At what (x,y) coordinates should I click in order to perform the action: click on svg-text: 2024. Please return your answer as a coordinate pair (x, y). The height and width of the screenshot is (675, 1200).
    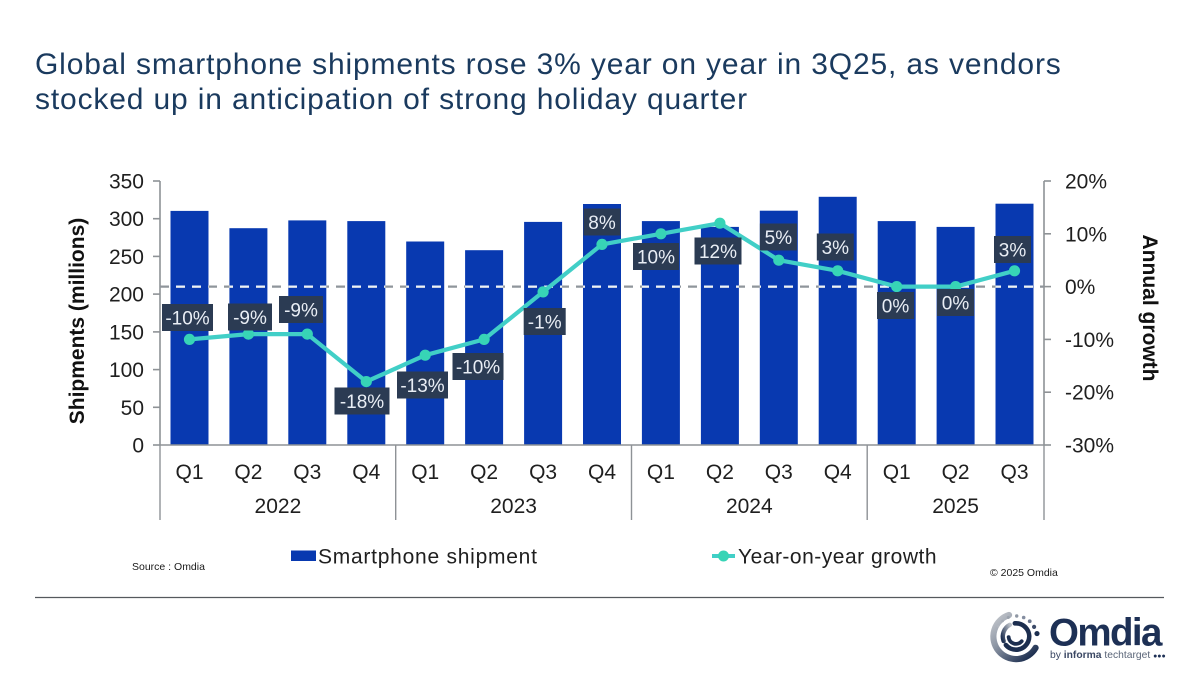
    Looking at the image, I should click on (749, 506).